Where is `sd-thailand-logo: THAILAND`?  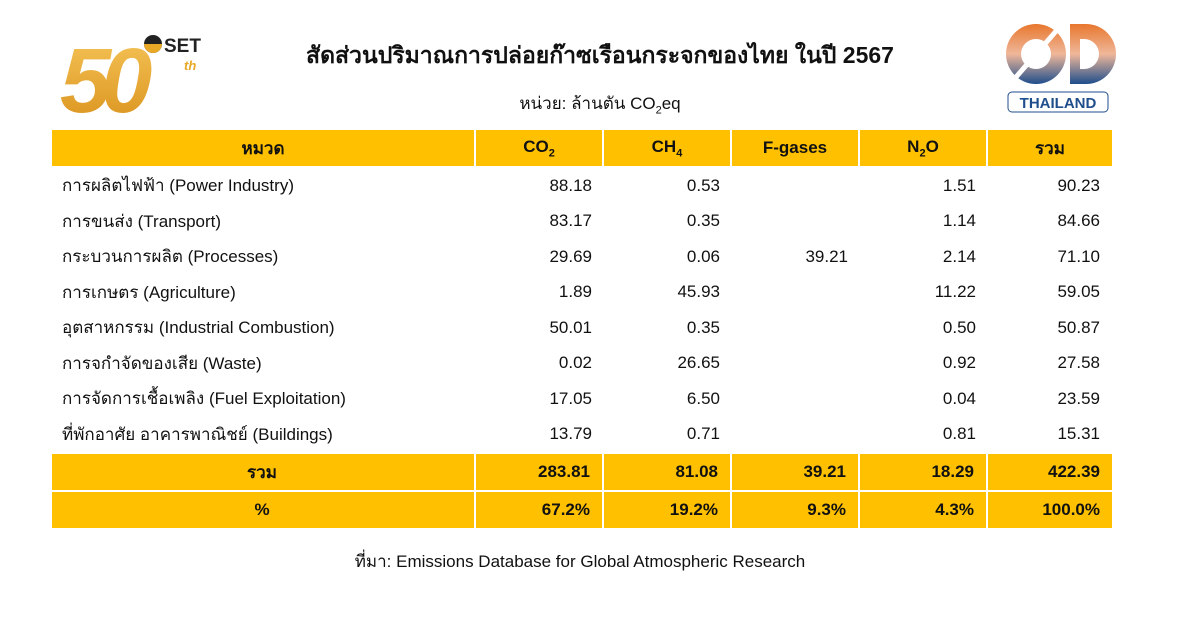
sd-thailand-logo: THAILAND is located at coordinates (1061, 66).